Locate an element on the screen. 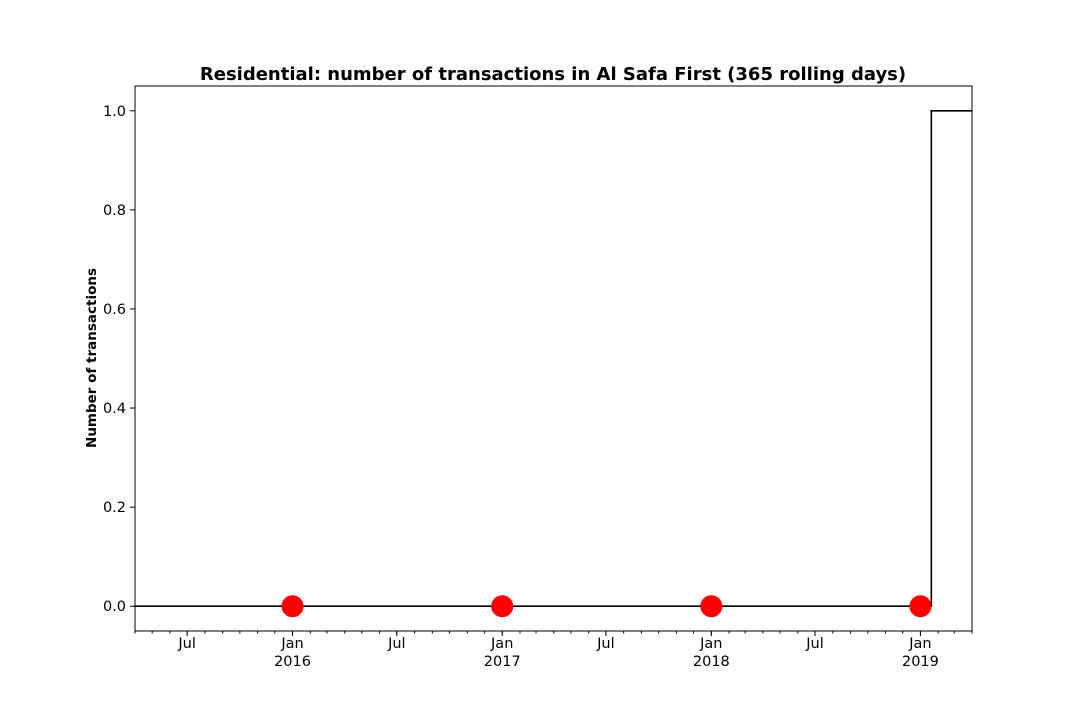  x-tick-label-2: Jul is located at coordinates (396, 644).